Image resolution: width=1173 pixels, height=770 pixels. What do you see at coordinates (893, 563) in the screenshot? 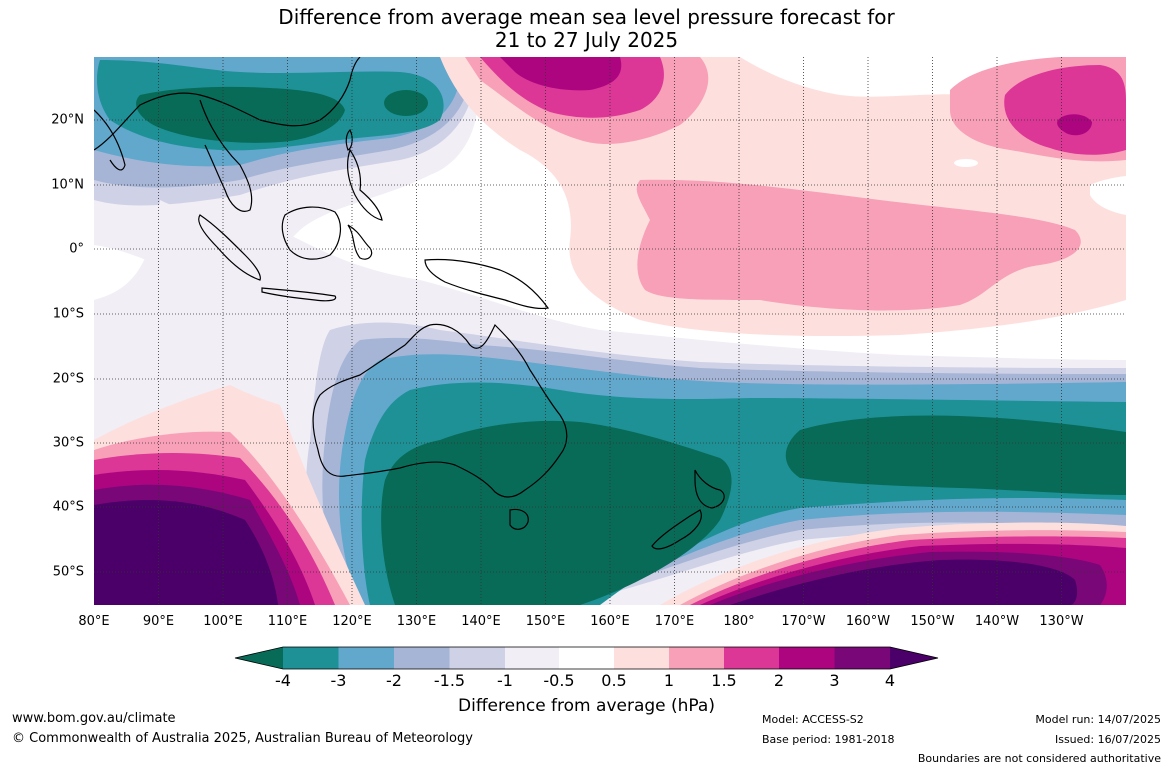
I see `southeast-positive-region` at bounding box center [893, 563].